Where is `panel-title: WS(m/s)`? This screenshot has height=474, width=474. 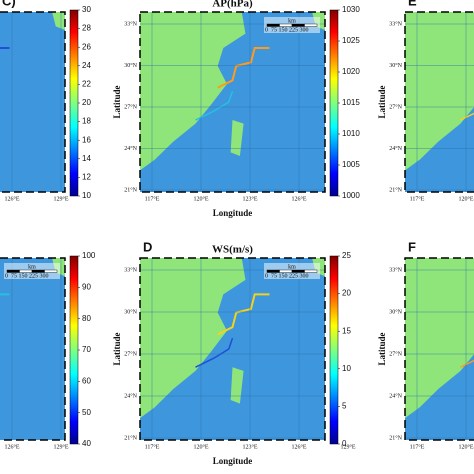 panel-title: WS(m/s) is located at coordinates (232, 250).